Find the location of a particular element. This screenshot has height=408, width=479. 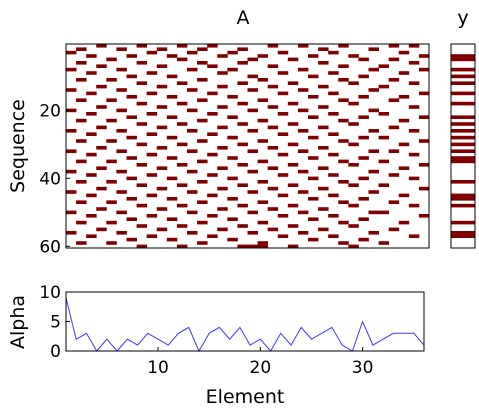

panel-alpha-xlabel: Element is located at coordinates (245, 397).